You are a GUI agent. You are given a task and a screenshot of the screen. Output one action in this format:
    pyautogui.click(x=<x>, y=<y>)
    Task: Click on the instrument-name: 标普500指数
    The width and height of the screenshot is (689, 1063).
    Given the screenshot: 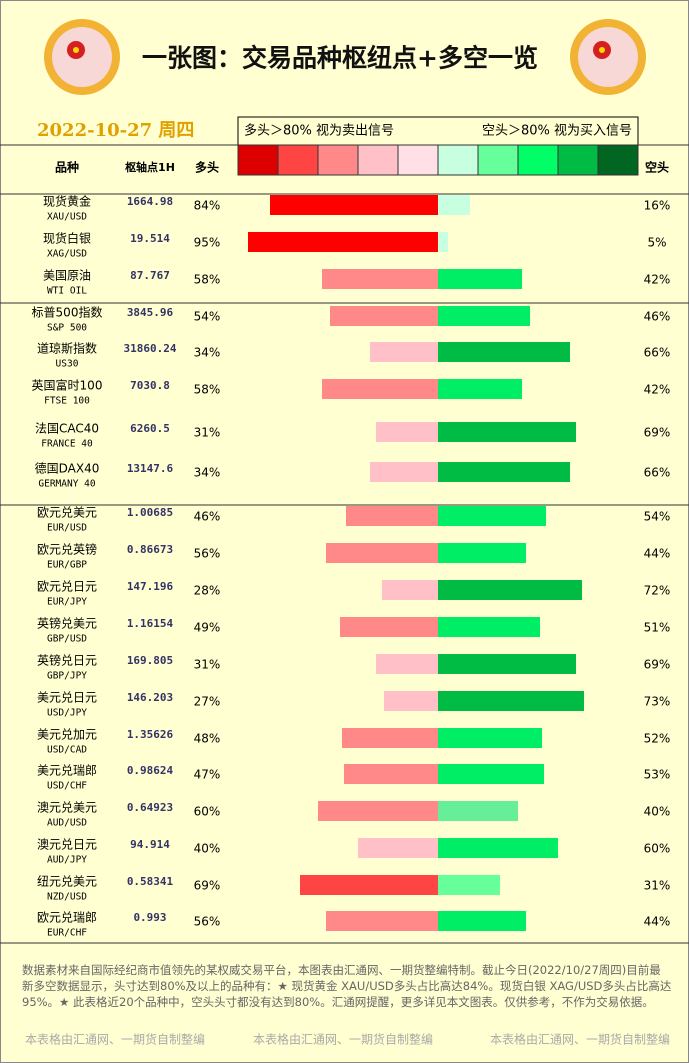 What is the action you would take?
    pyautogui.click(x=67, y=312)
    